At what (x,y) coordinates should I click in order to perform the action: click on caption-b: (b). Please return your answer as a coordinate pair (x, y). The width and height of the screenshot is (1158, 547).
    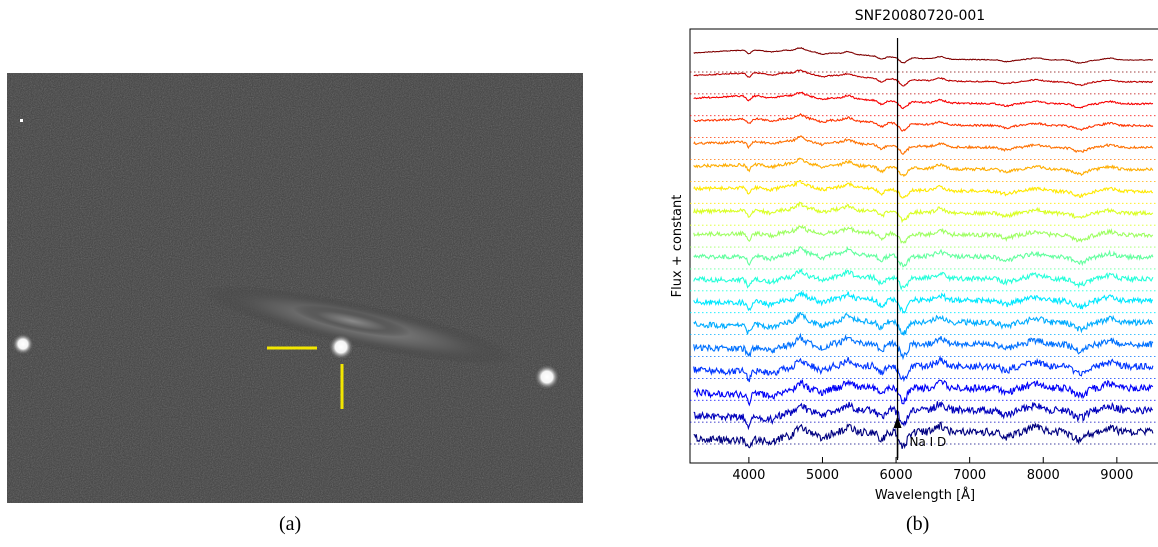
    Looking at the image, I should click on (918, 524).